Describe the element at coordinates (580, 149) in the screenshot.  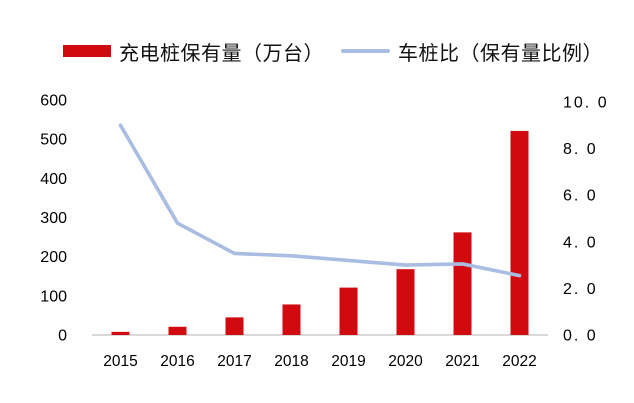
I see `y-axis-right-tick-label: 8. 0` at that location.